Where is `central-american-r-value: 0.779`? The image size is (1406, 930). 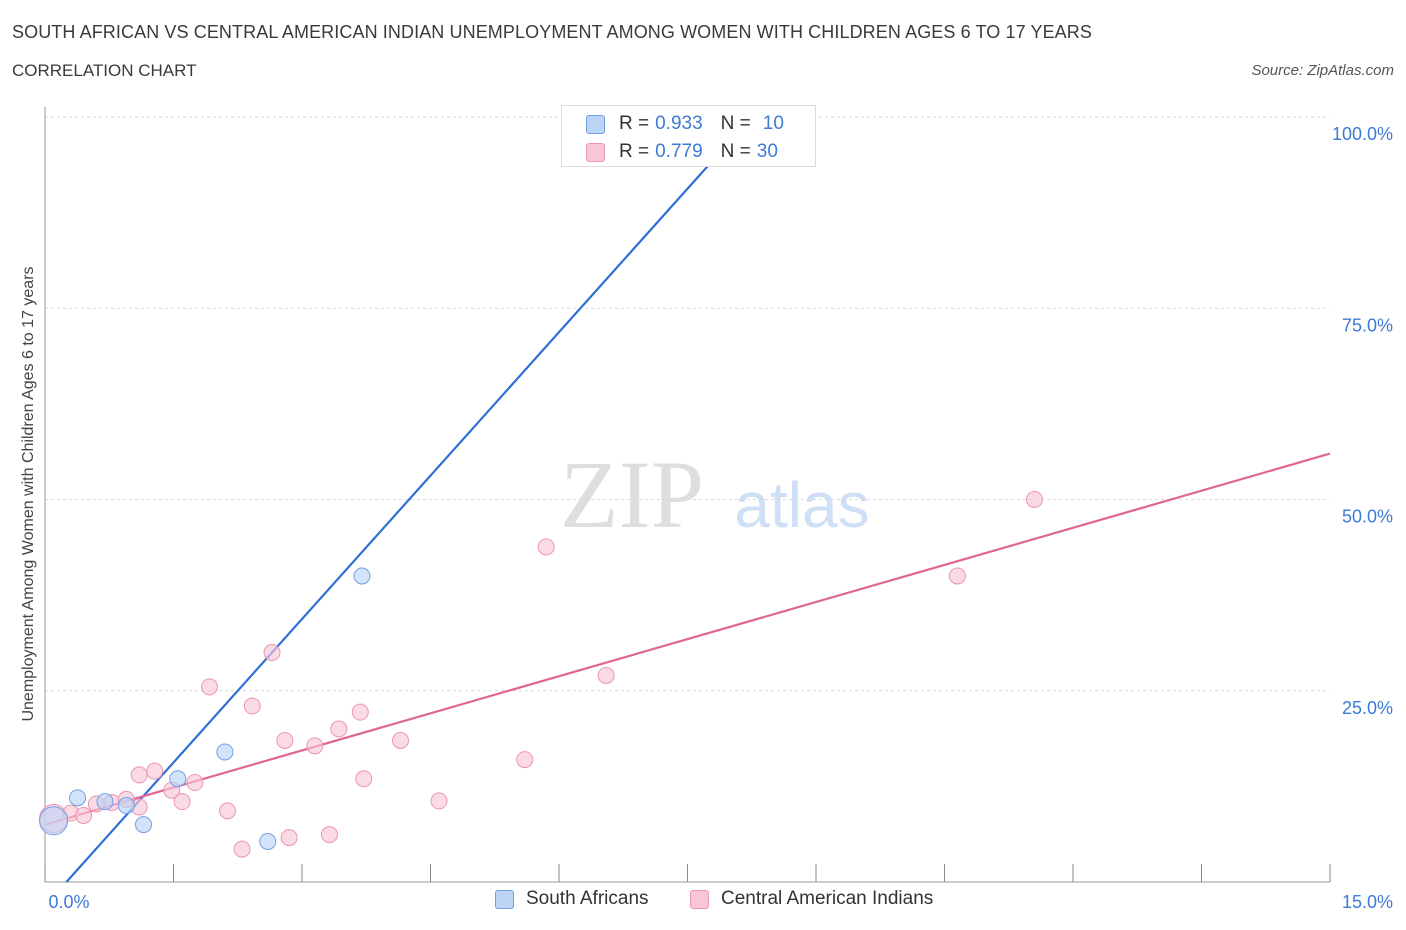 central-american-r-value: 0.779 is located at coordinates (679, 151).